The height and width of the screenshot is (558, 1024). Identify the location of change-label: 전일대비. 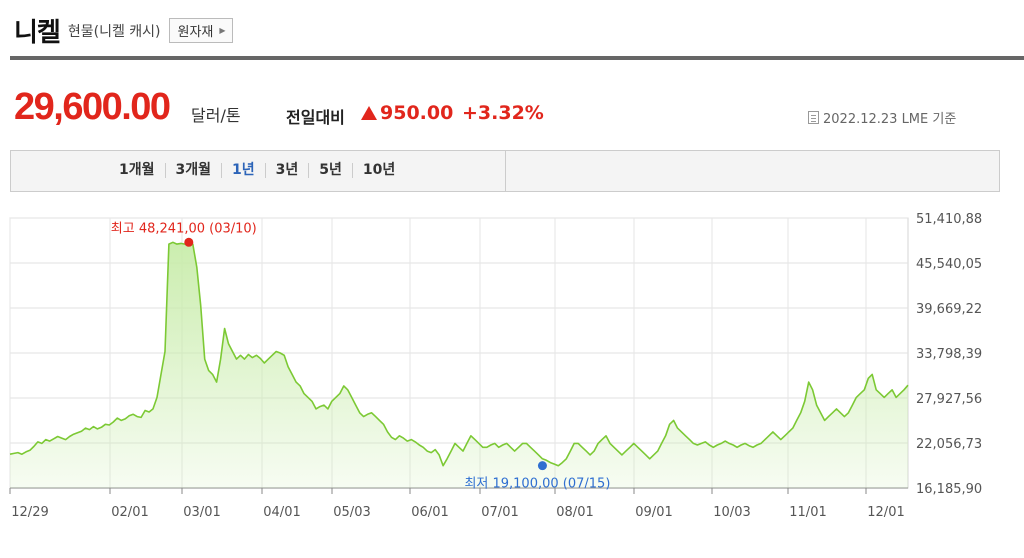
(315, 117).